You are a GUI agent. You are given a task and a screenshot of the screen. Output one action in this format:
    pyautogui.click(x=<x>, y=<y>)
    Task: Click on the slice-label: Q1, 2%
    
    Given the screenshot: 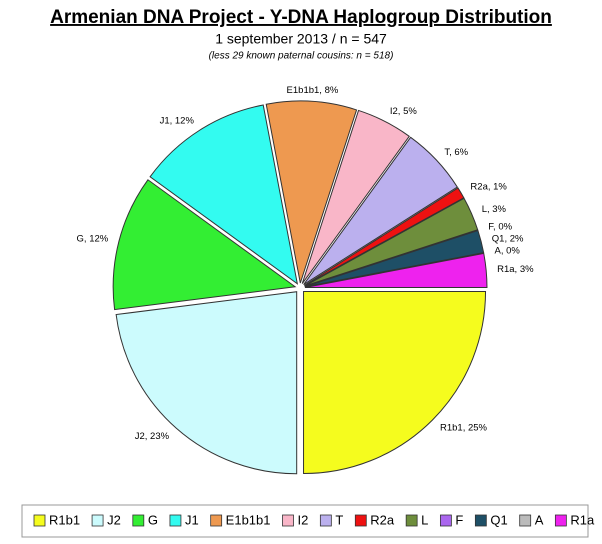 What is the action you would take?
    pyautogui.click(x=508, y=238)
    